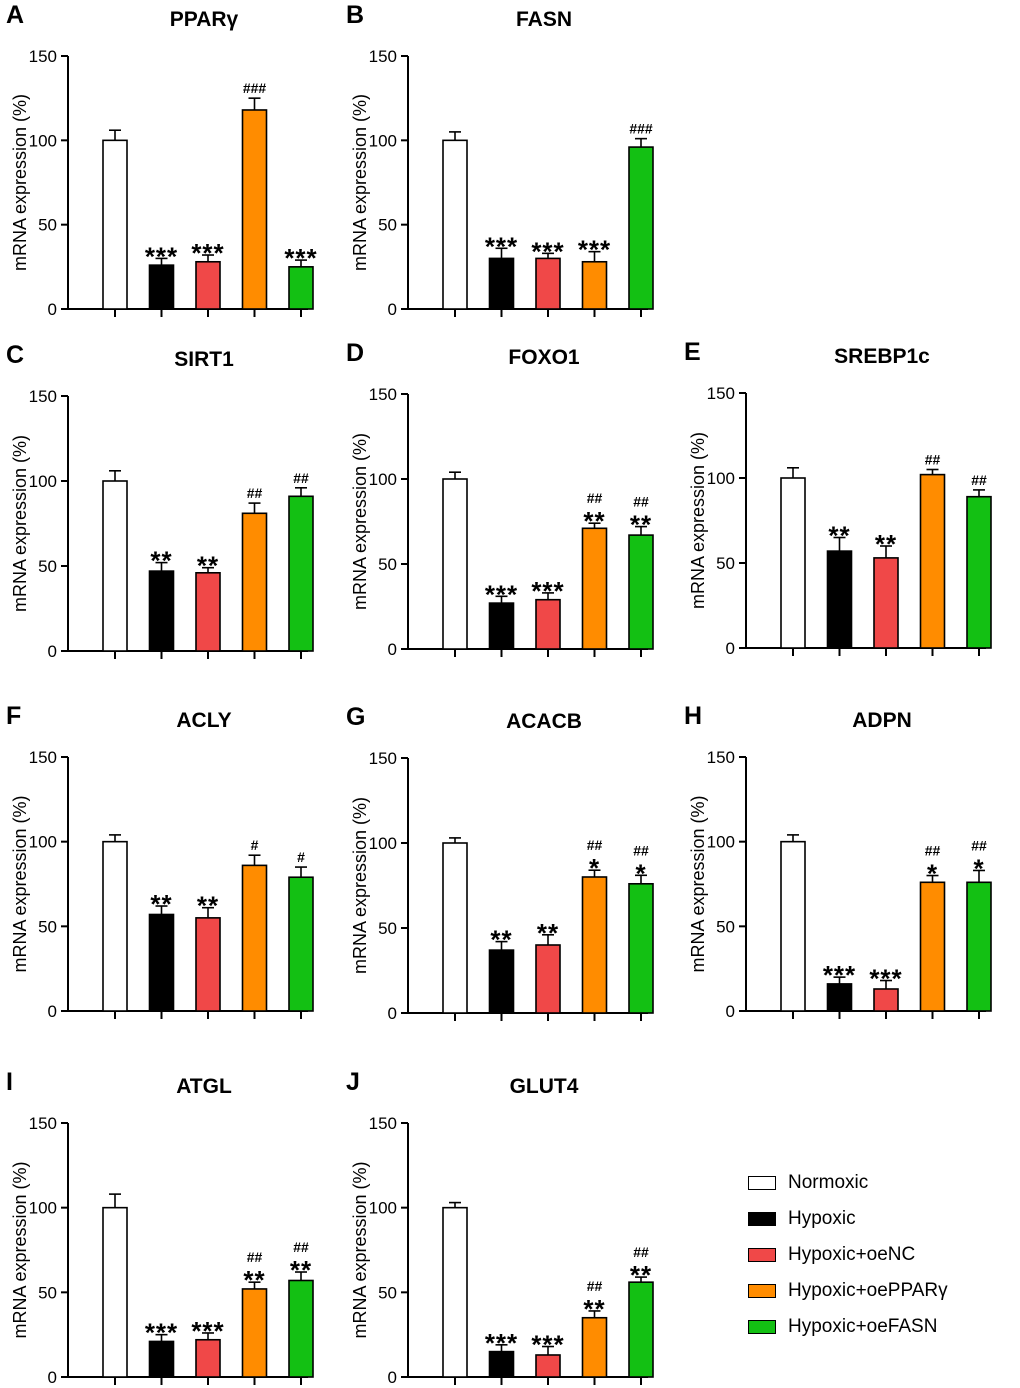 The height and width of the screenshot is (1388, 1020). Describe the element at coordinates (204, 19) in the screenshot. I see `panel-title: PPARγ` at that location.